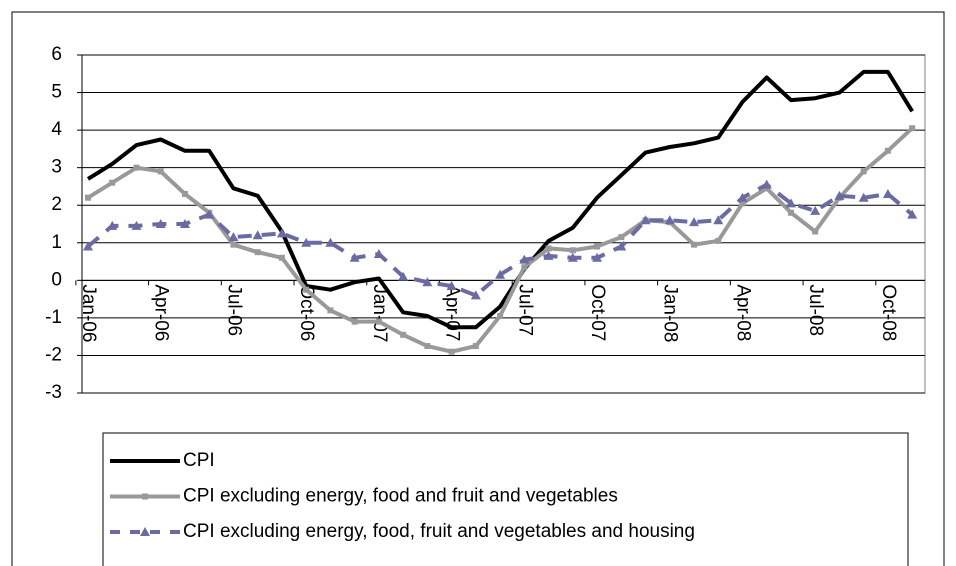 The image size is (956, 566). What do you see at coordinates (670, 313) in the screenshot?
I see `x-tick-label: Jan-08` at bounding box center [670, 313].